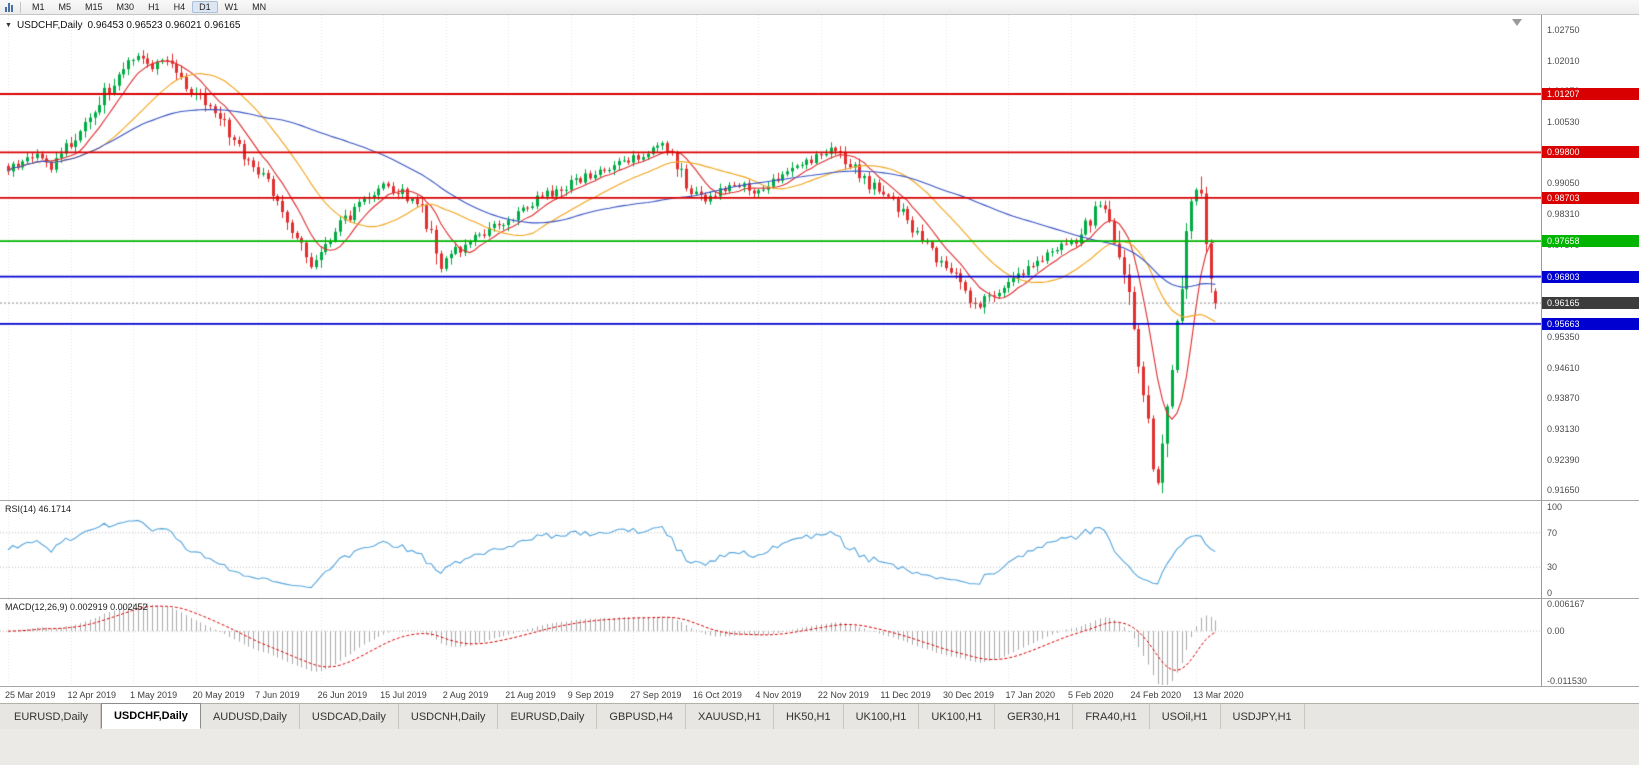  Describe the element at coordinates (342, 695) in the screenshot. I see `date-axis-label: 26 Jun 2019` at that location.